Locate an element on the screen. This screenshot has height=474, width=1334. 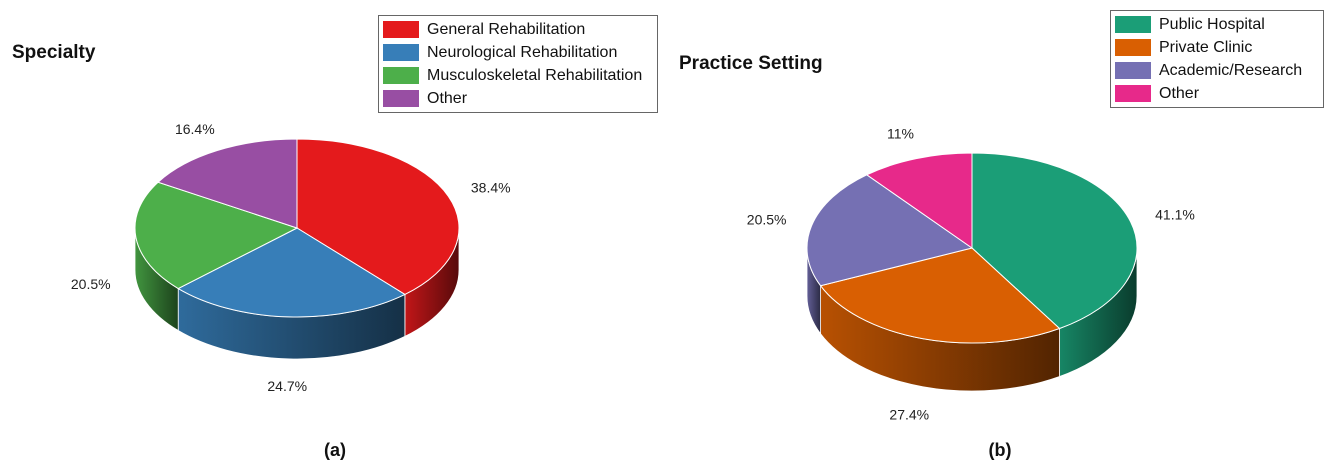
legend-label: Public Hospital is located at coordinates (1212, 24).